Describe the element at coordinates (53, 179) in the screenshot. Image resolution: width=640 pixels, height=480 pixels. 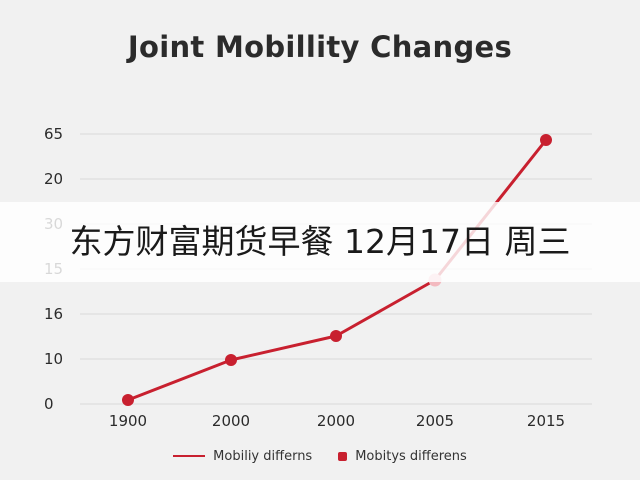
I see `y-tick-label: 20` at that location.